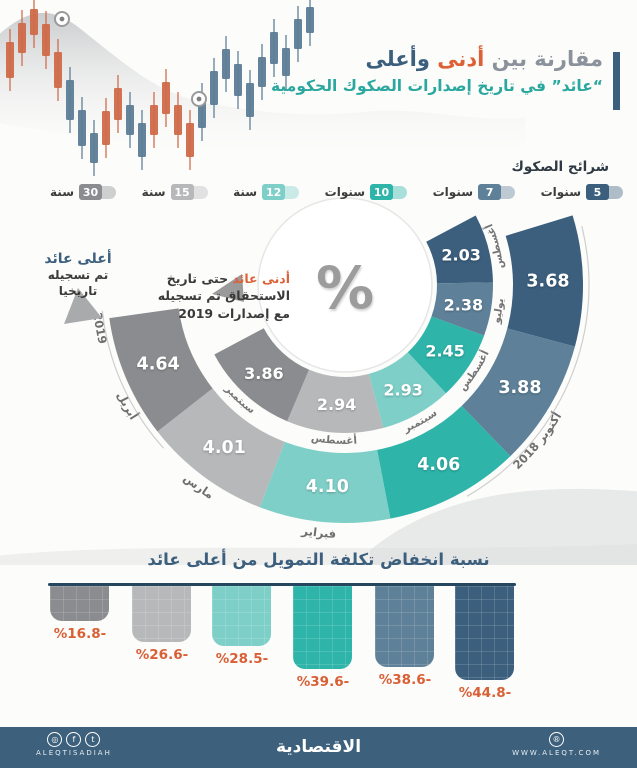 The width and height of the screenshot is (637, 768). What do you see at coordinates (182, 192) in the screenshot?
I see `legend-tenor-number: 15` at bounding box center [182, 192].